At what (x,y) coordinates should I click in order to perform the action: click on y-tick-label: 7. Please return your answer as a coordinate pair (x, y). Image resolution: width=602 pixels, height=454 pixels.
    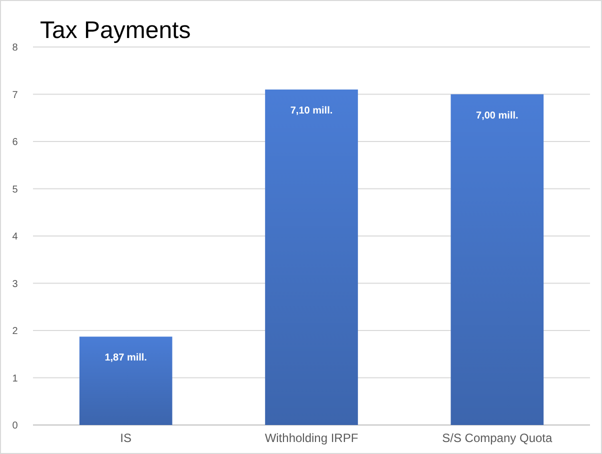
    Looking at the image, I should click on (15, 95).